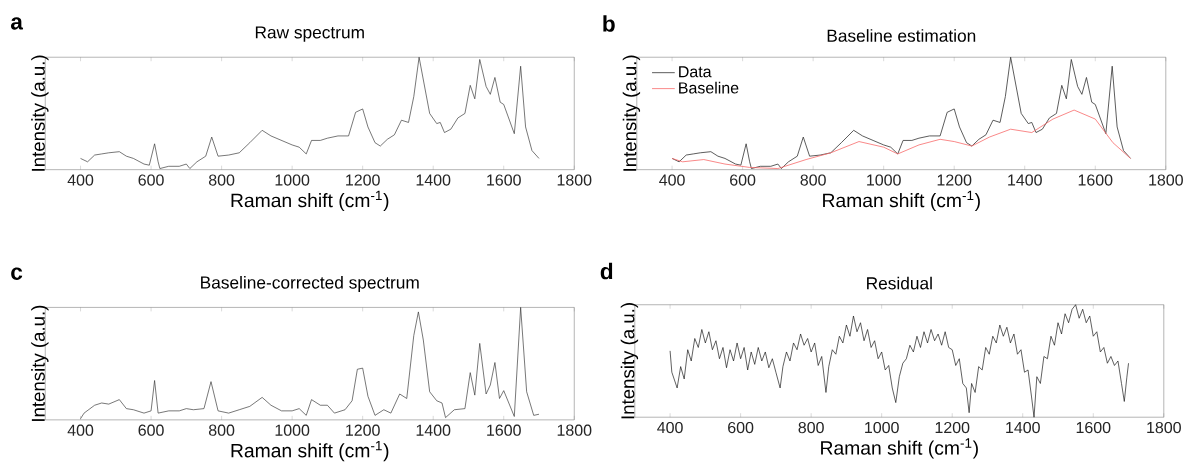 The height and width of the screenshot is (472, 1188). I want to click on legend-label: Baseline, so click(709, 87).